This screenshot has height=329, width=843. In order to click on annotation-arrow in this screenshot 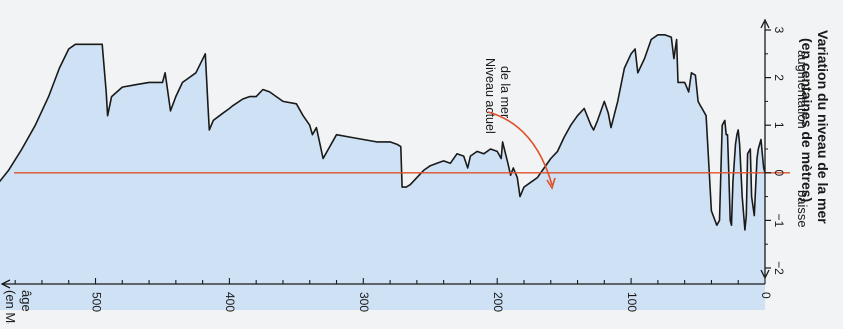, I will do `click(520, 148)`.